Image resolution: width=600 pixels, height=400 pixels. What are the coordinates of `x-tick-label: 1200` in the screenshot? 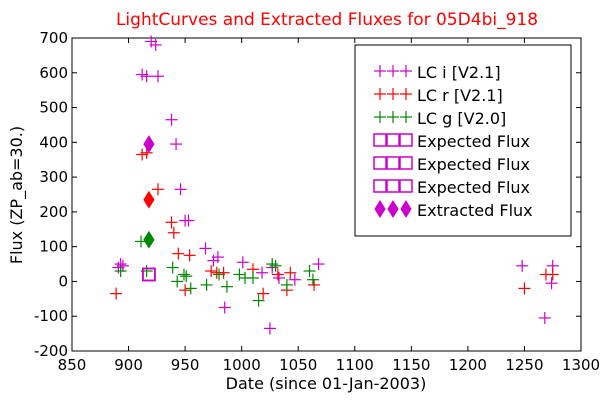 It's located at (468, 365).